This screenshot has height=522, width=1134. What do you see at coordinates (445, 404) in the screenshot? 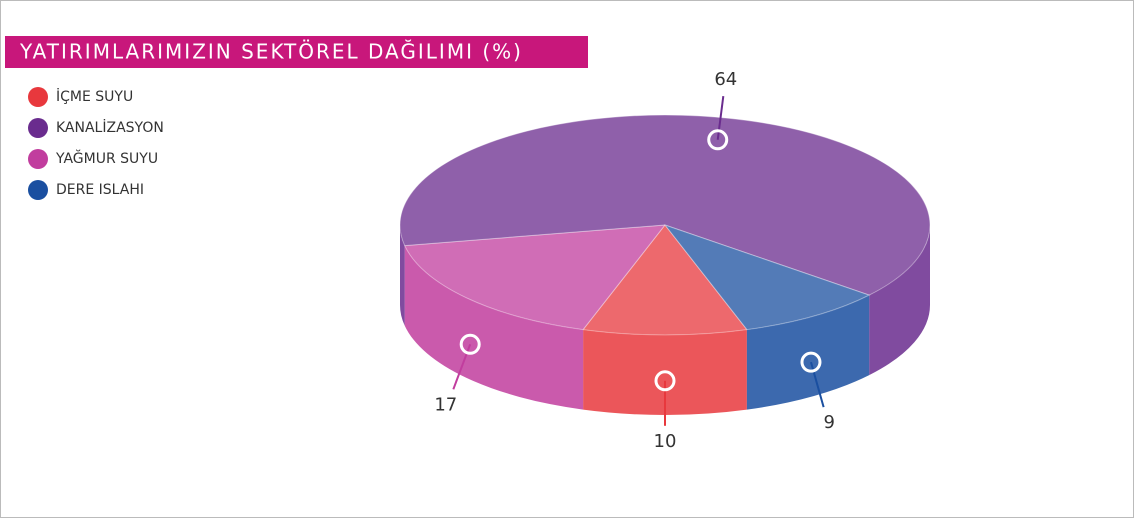
I see `data-label: 17` at bounding box center [445, 404].